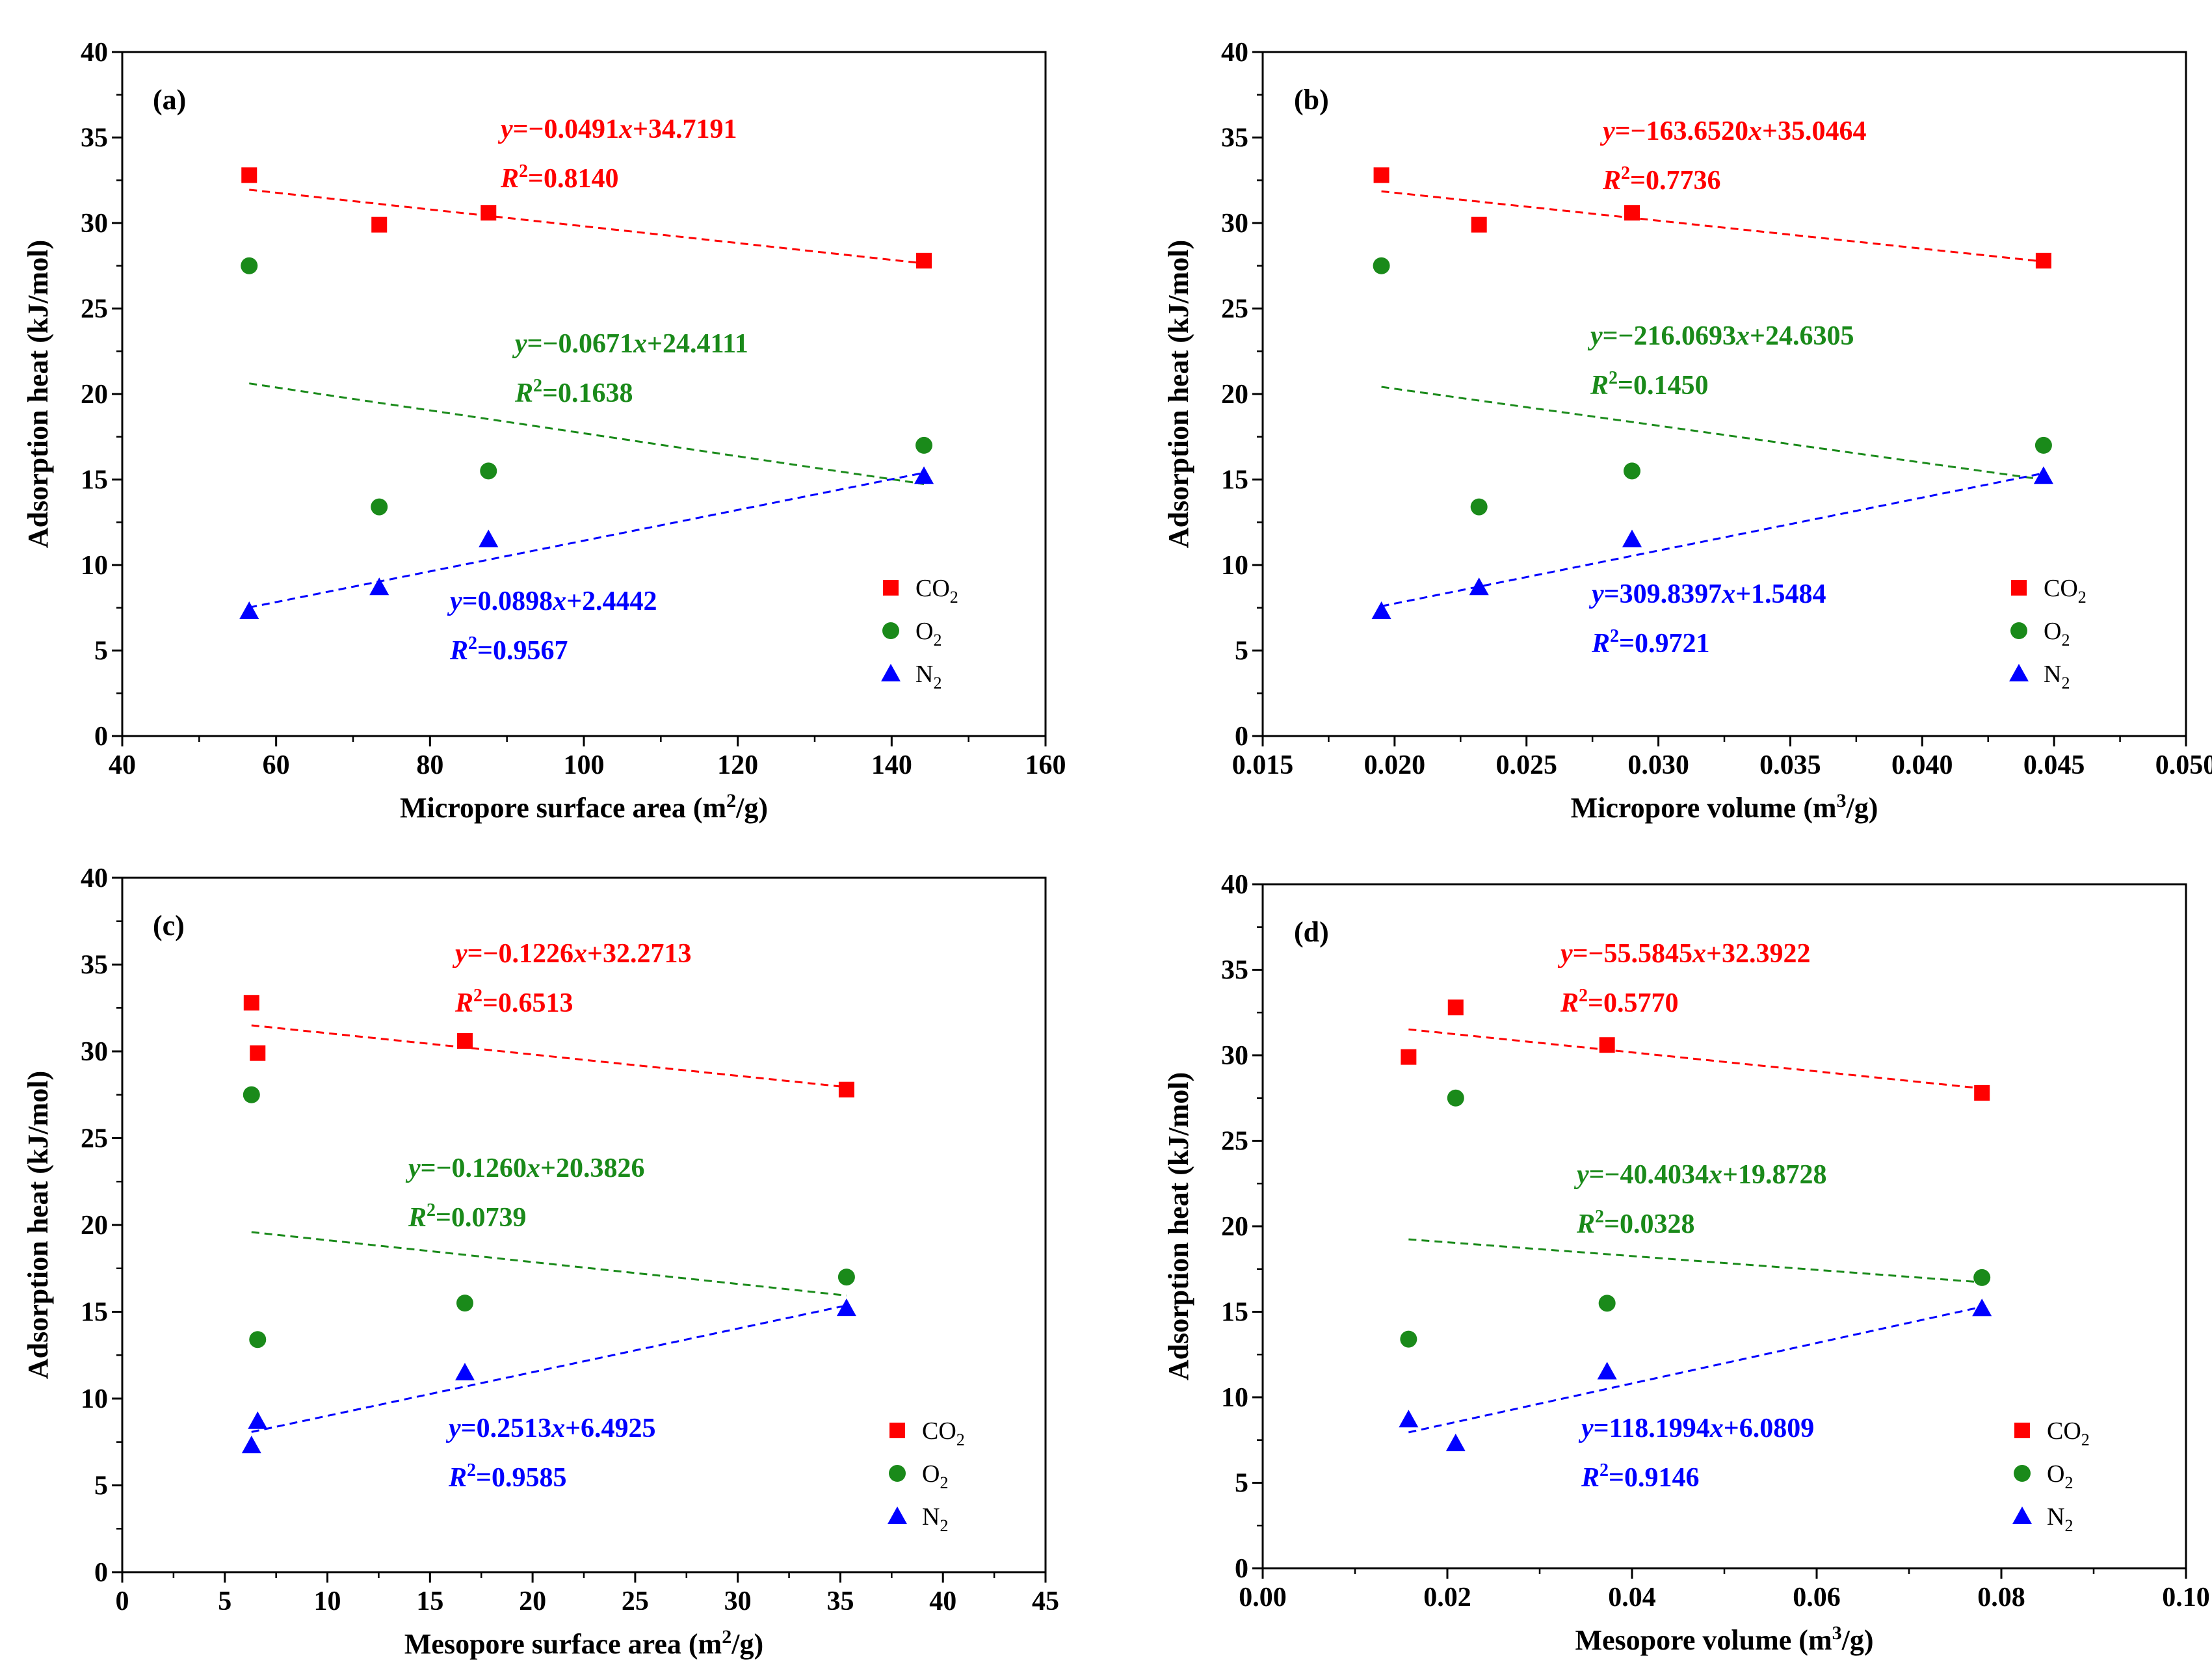  What do you see at coordinates (1695, 1370) in the screenshot?
I see `fit-line-n2` at bounding box center [1695, 1370].